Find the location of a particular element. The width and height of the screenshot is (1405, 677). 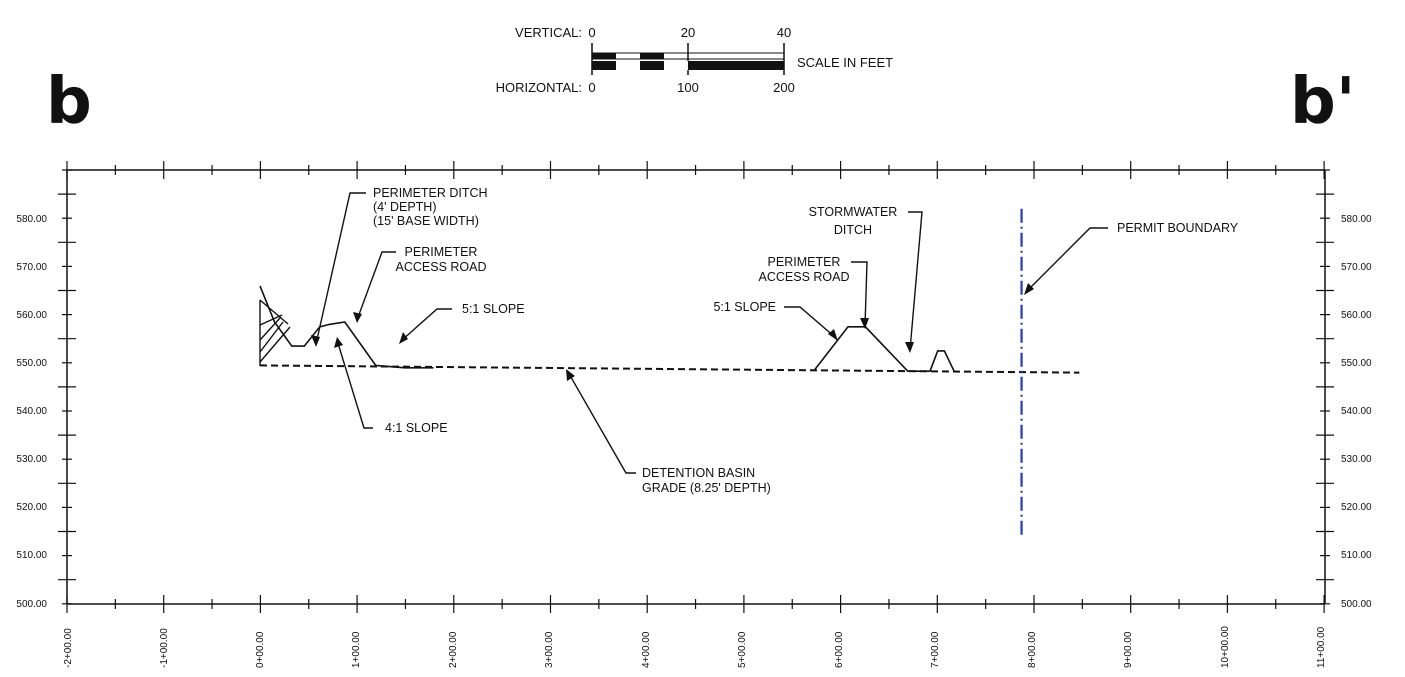

elev-label-right: 510.00 is located at coordinates (1356, 555).